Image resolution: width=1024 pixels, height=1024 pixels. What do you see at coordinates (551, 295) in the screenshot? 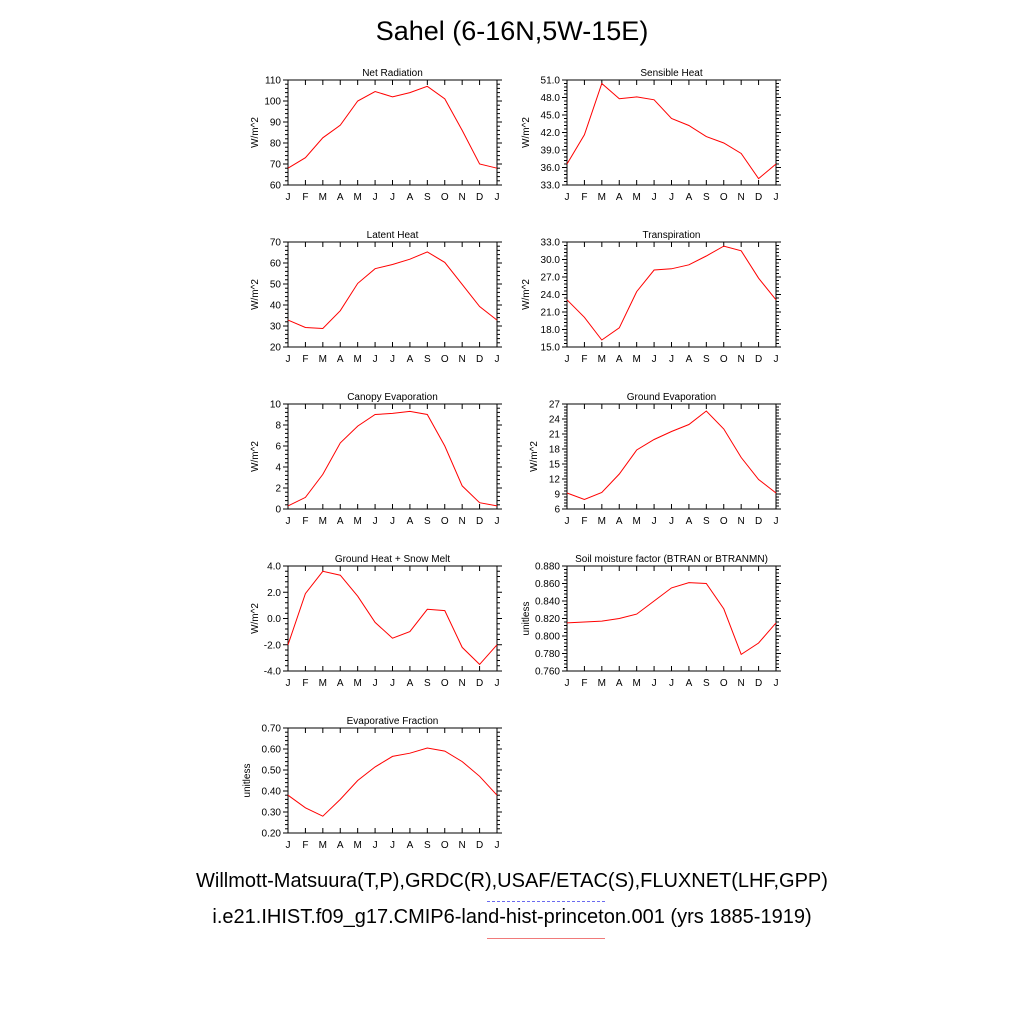
I see `y-tick-label: 24.0` at bounding box center [551, 295].